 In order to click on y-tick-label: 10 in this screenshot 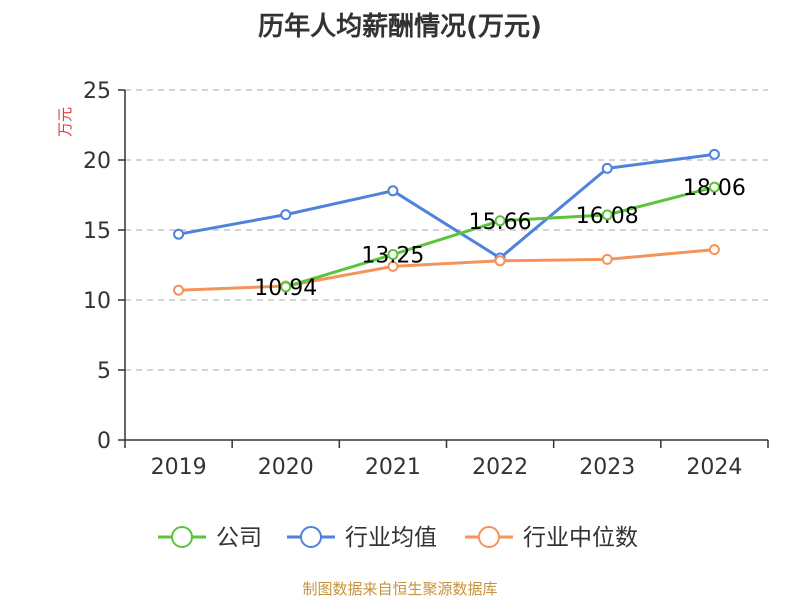, I will do `click(97, 301)`.